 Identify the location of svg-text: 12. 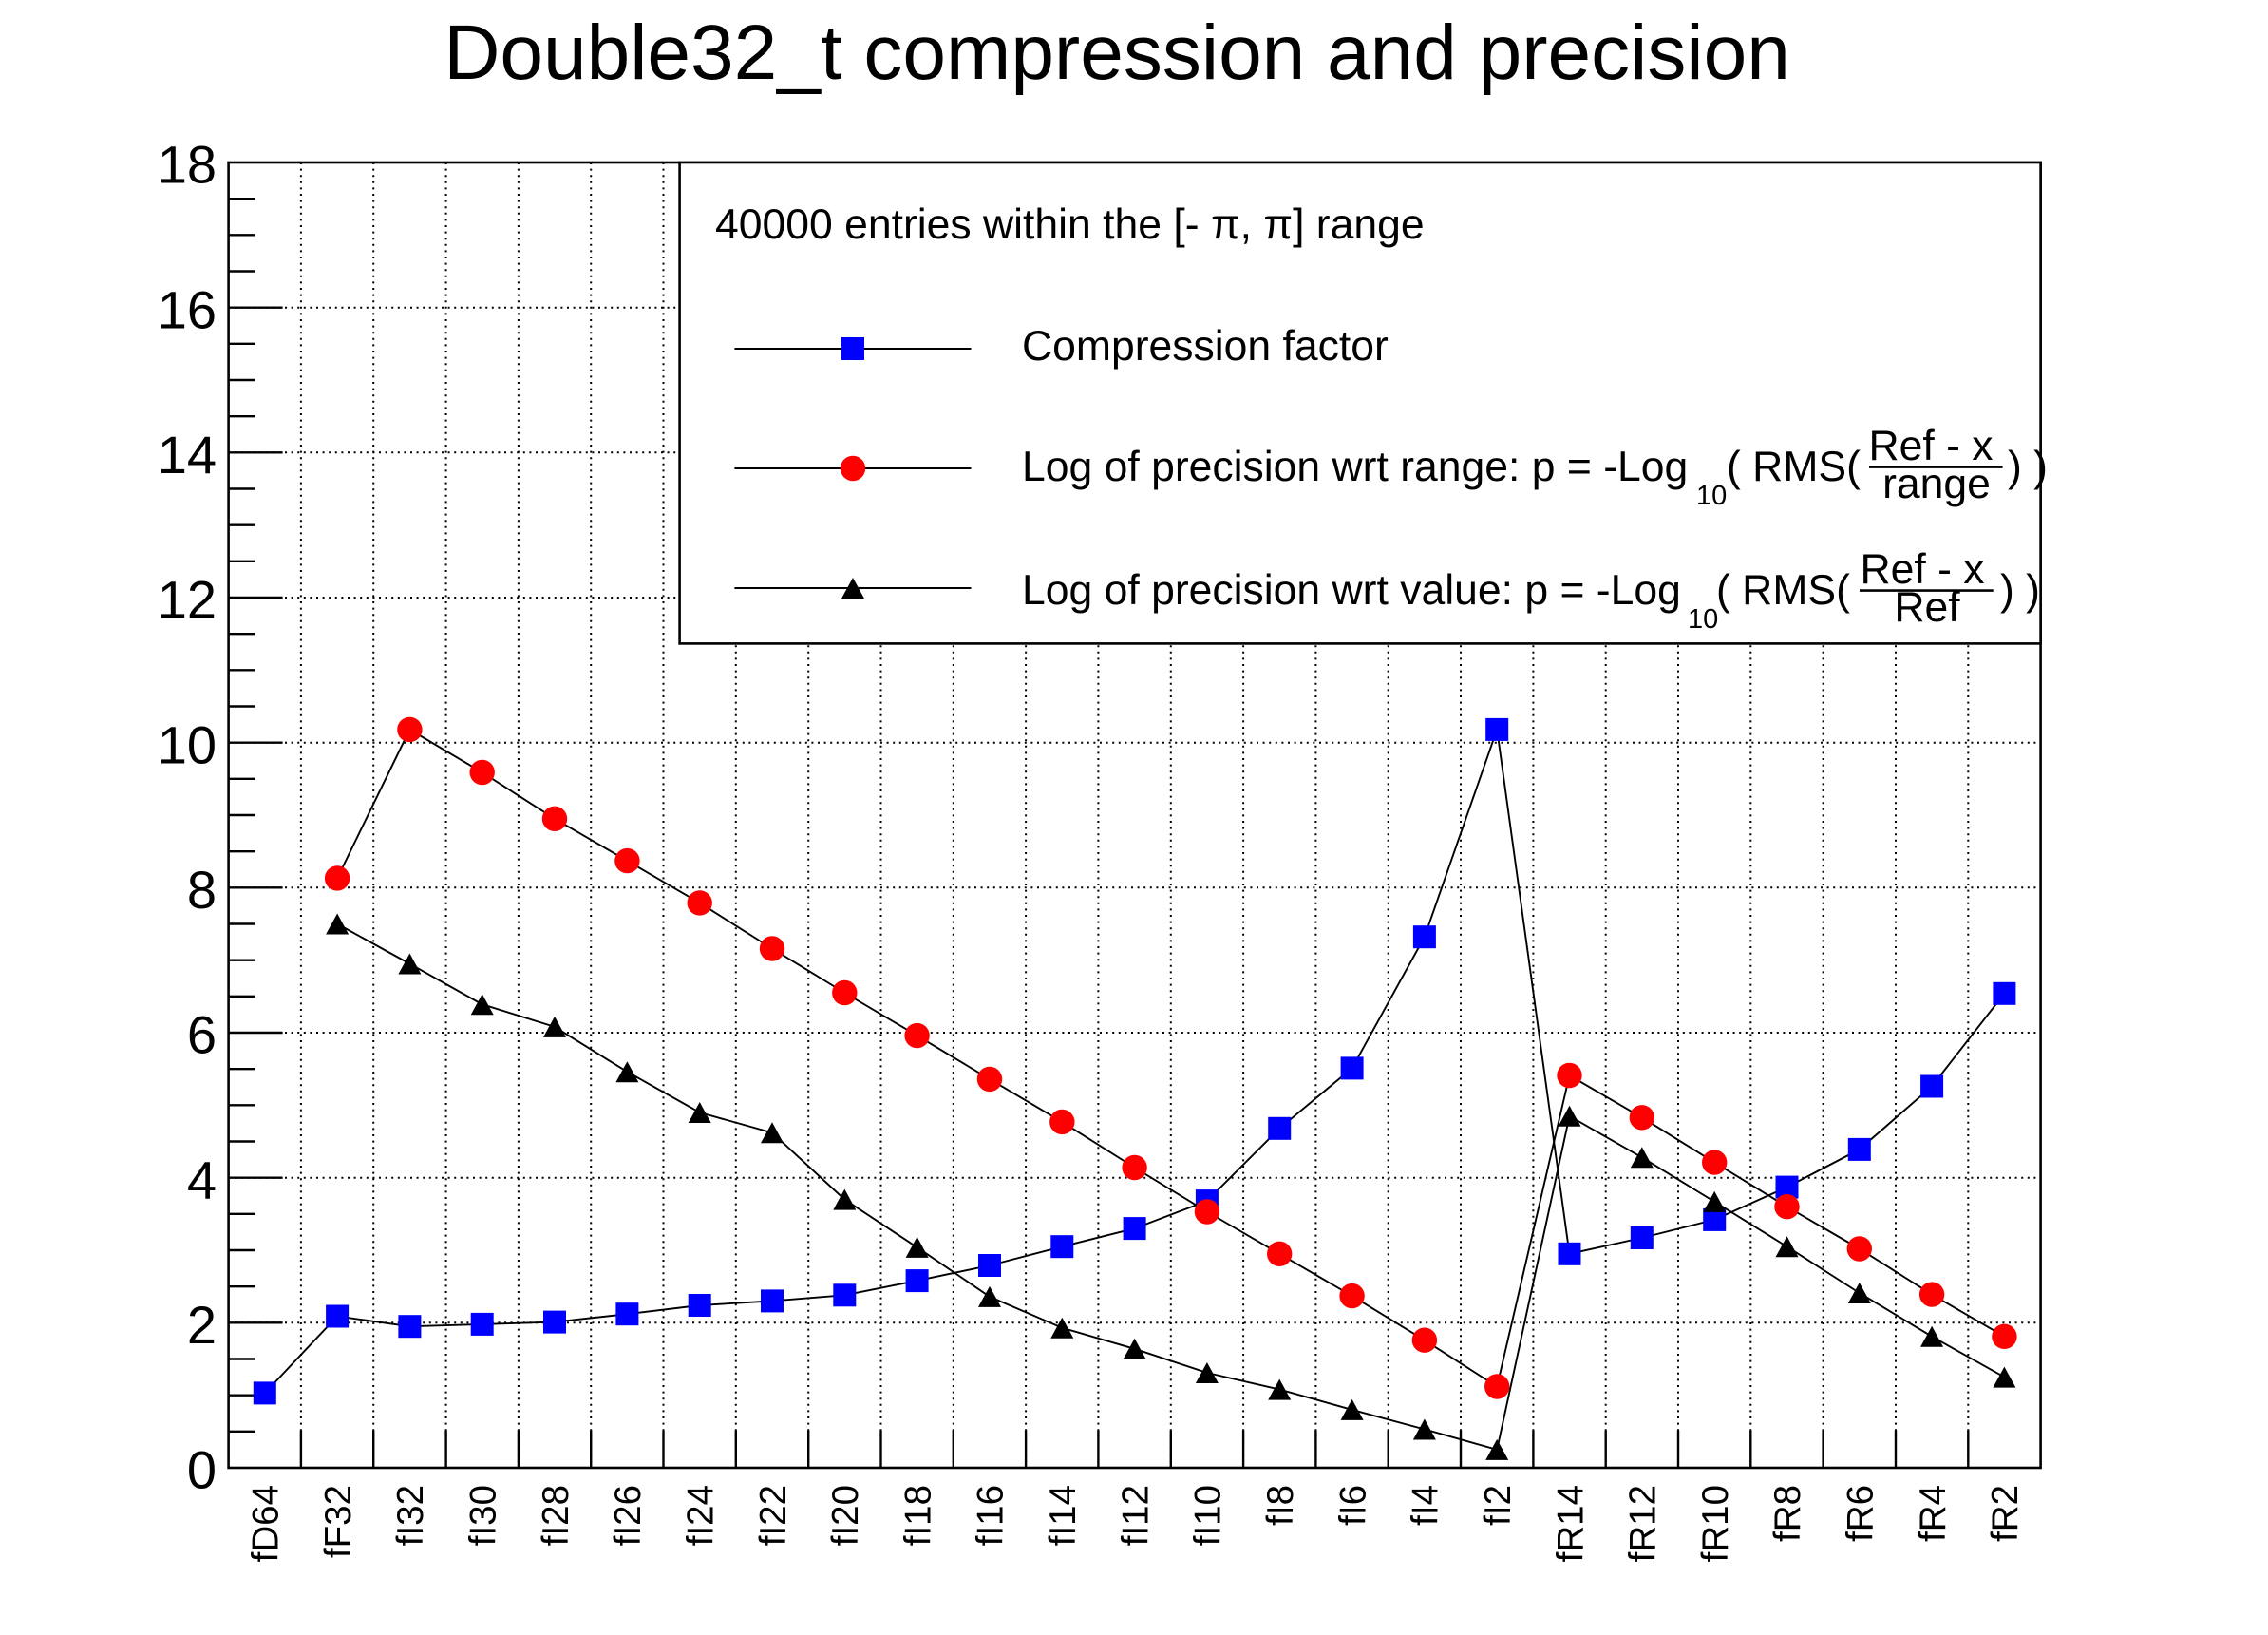
(188, 600).